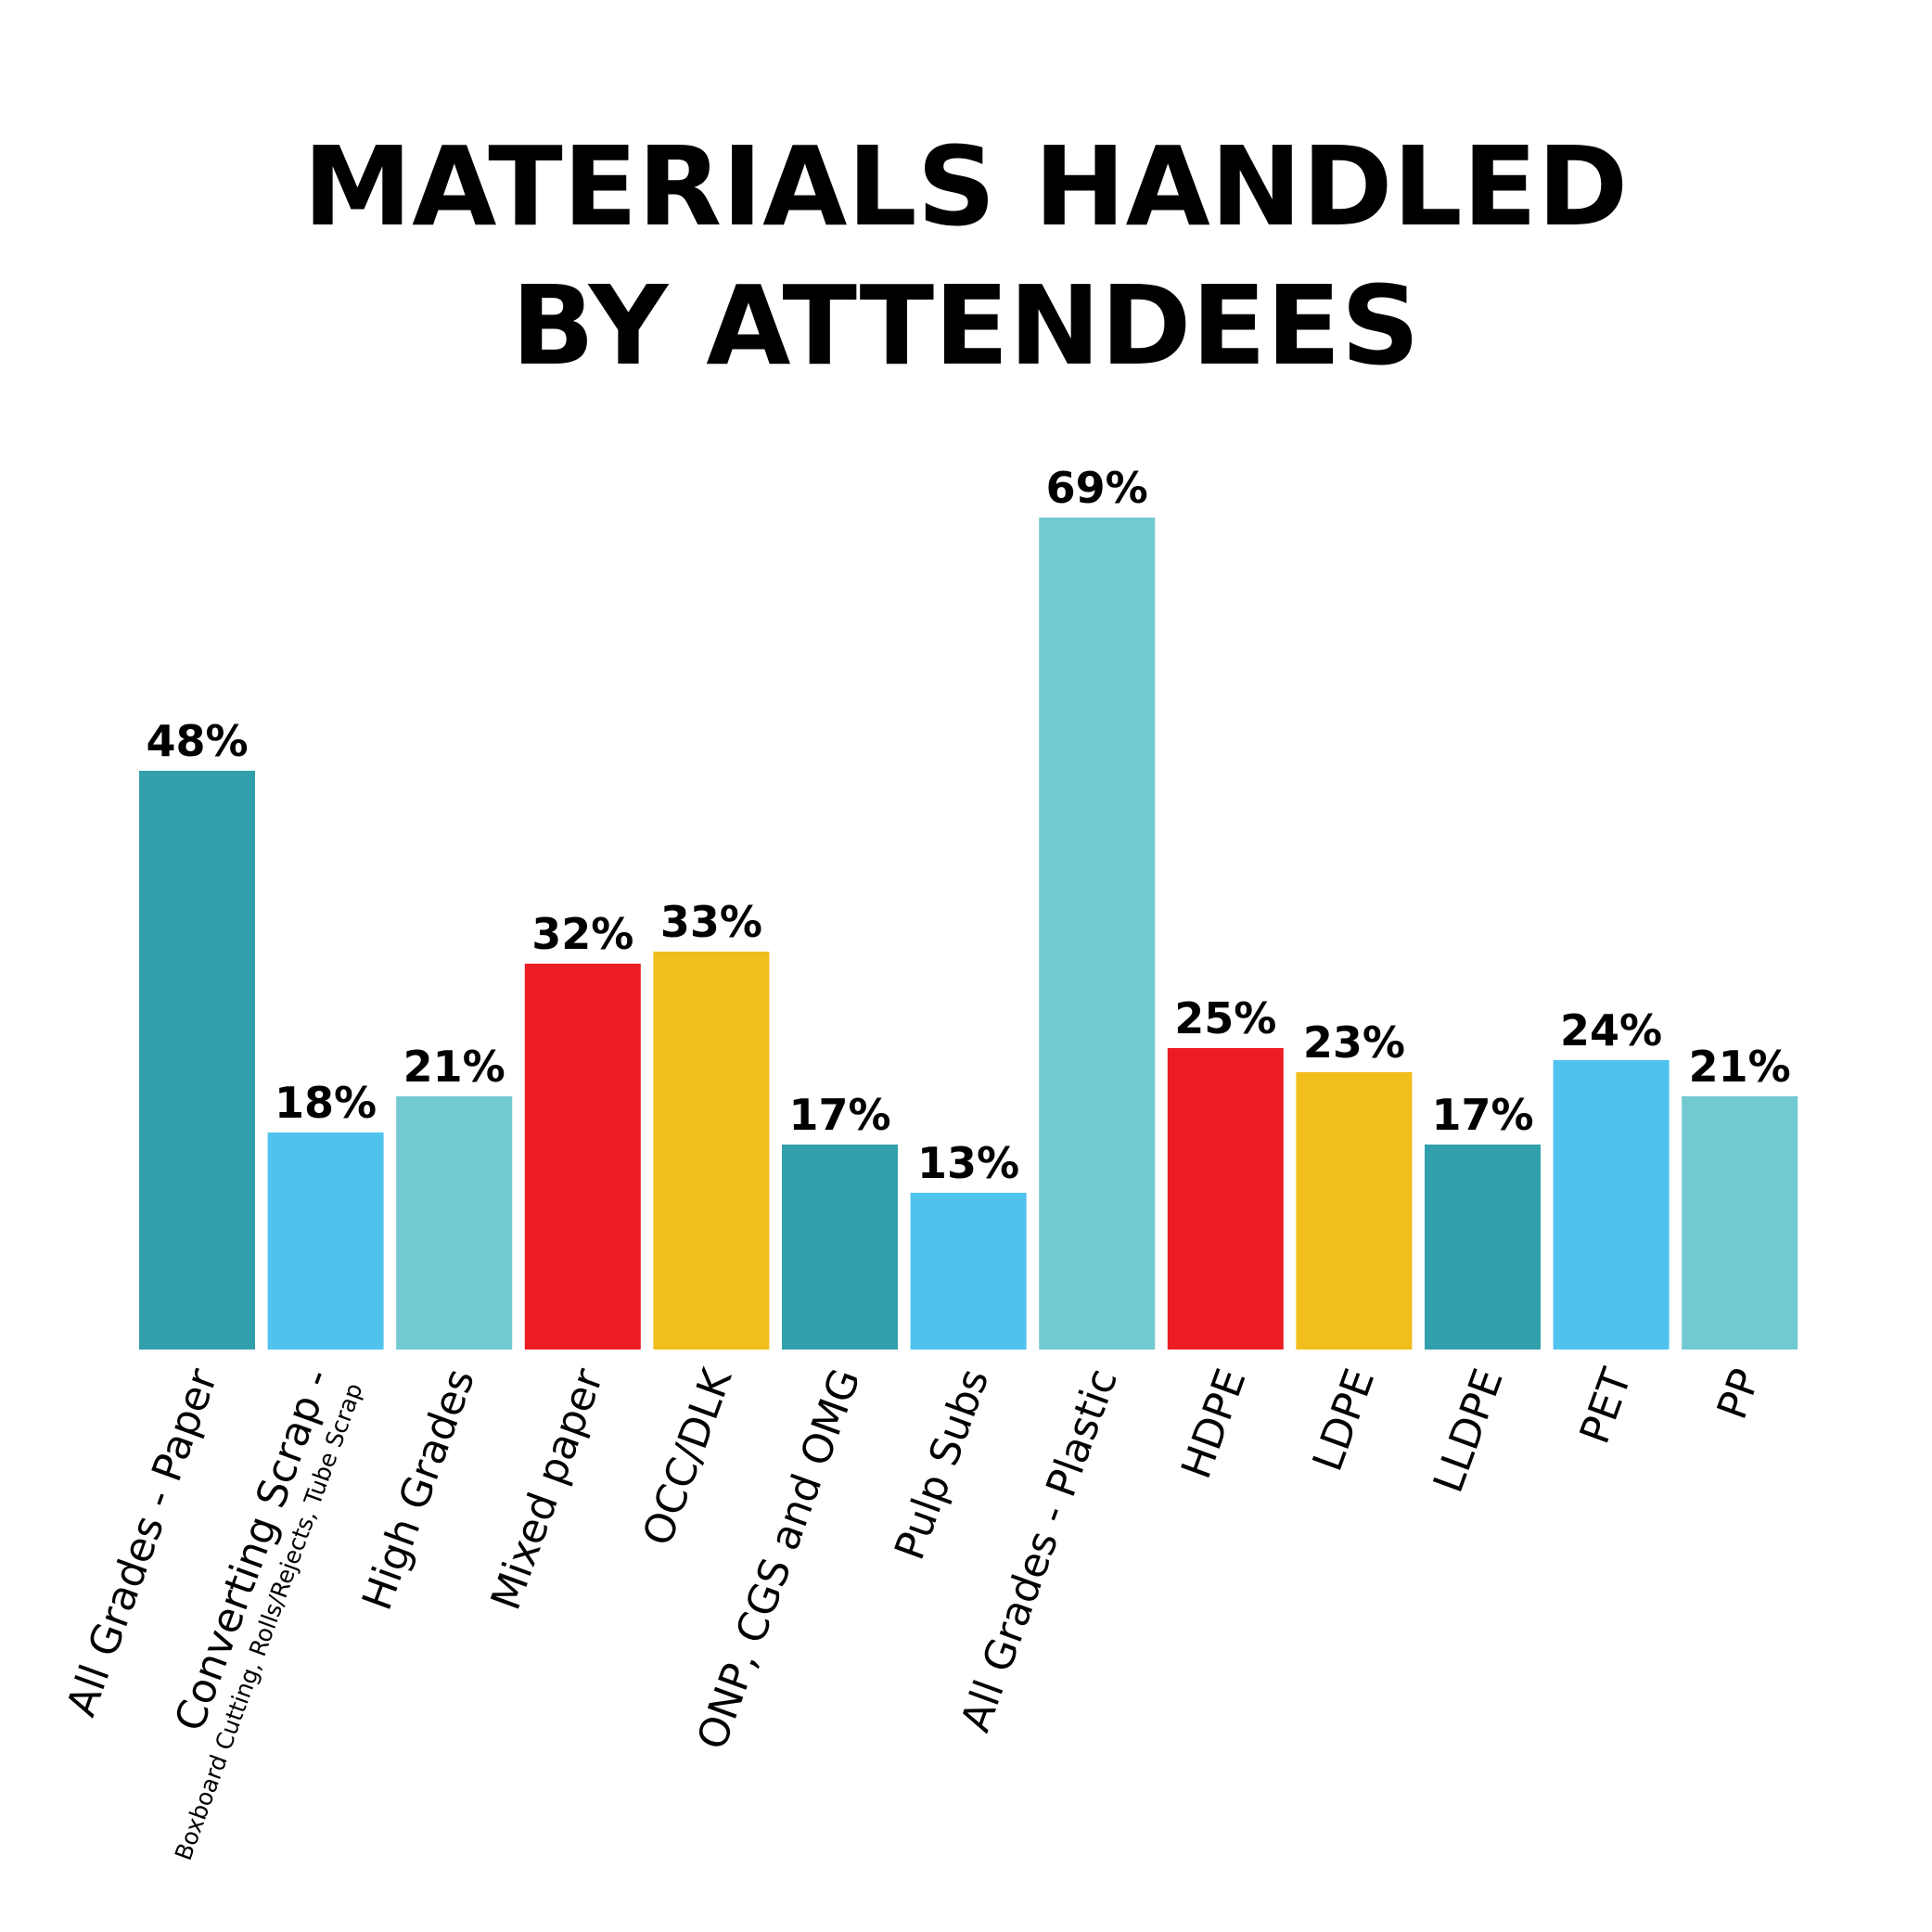  What do you see at coordinates (1611, 1030) in the screenshot?
I see `value-label-pet: 24%` at bounding box center [1611, 1030].